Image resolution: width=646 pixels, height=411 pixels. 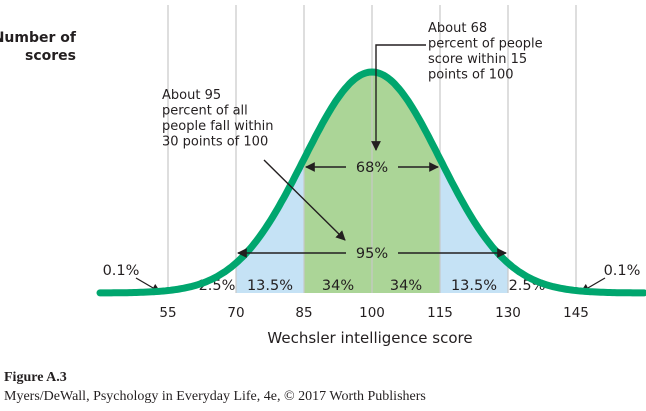 I want to click on band-label-0: 0.1%, so click(x=121, y=271).